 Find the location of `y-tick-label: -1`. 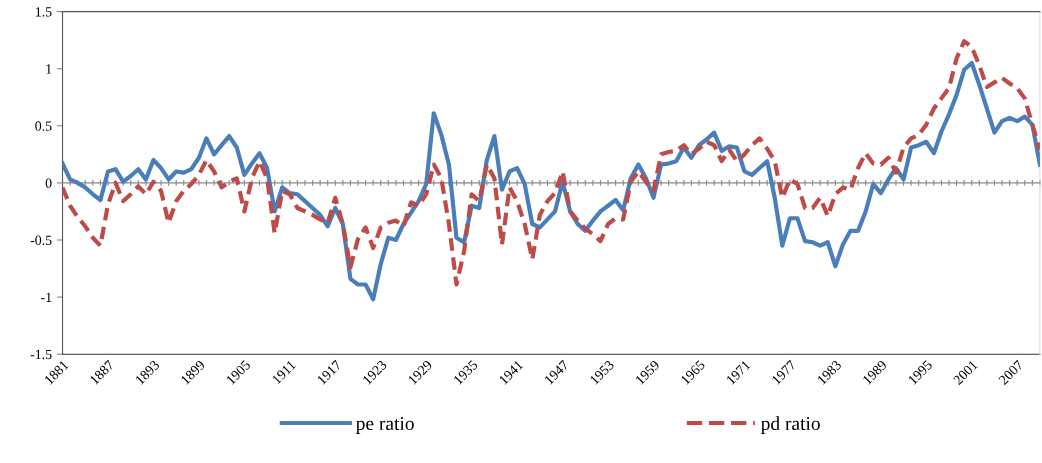

y-tick-label: -1 is located at coordinates (46, 297).